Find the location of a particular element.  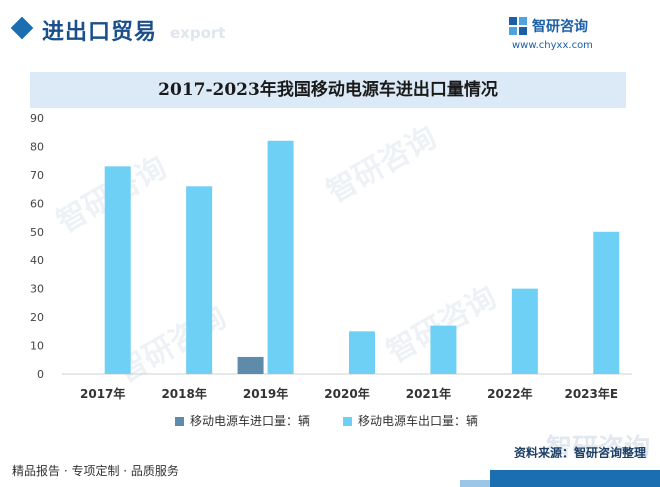

header: 进出口贸易 export 智研咨询 www.chyxx.com is located at coordinates (330, 30).